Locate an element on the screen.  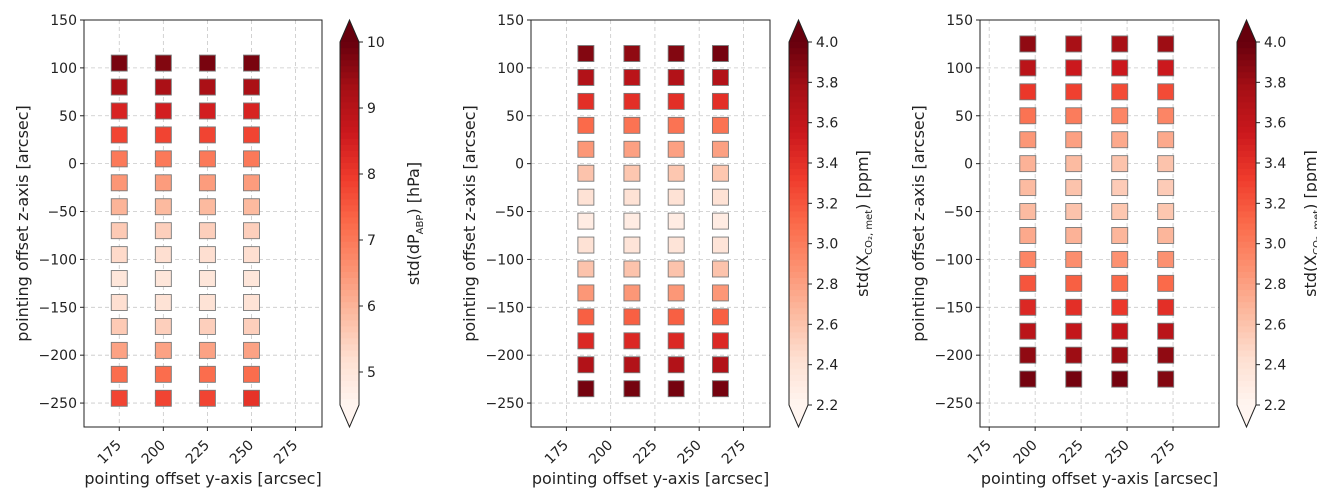
colorbar-tick-label: 2.6 is located at coordinates (1275, 325).